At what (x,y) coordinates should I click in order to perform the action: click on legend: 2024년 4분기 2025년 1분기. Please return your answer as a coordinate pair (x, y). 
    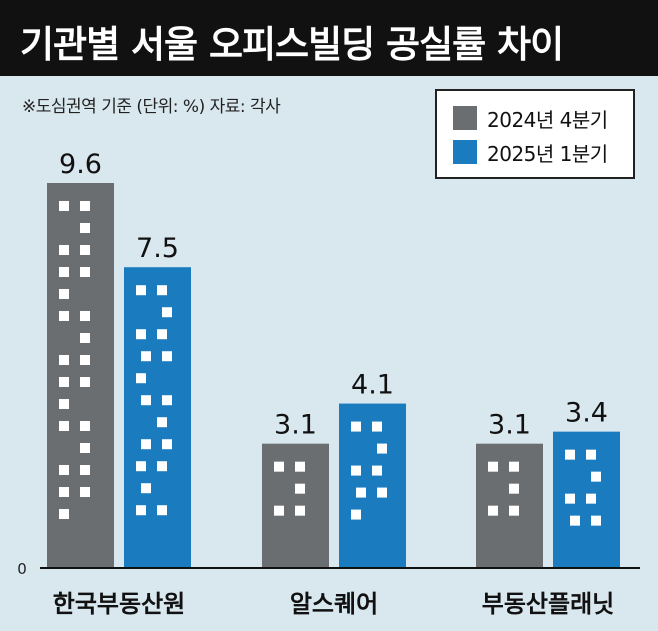
    Looking at the image, I should click on (535, 134).